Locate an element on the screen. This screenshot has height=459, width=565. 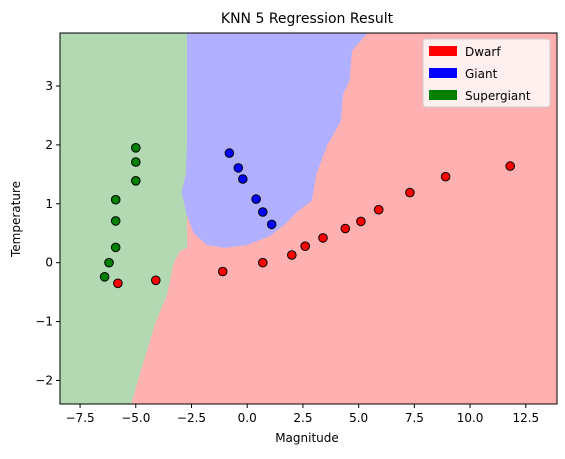
legend-label-giant: Giant is located at coordinates (481, 74).